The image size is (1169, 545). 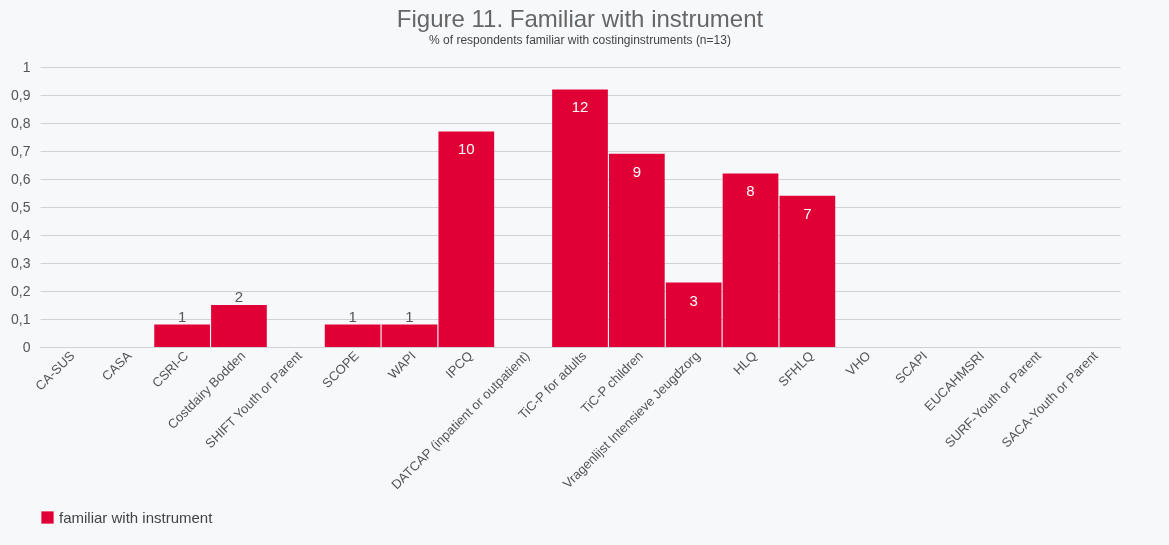 I want to click on text: 2, so click(x=239, y=296).